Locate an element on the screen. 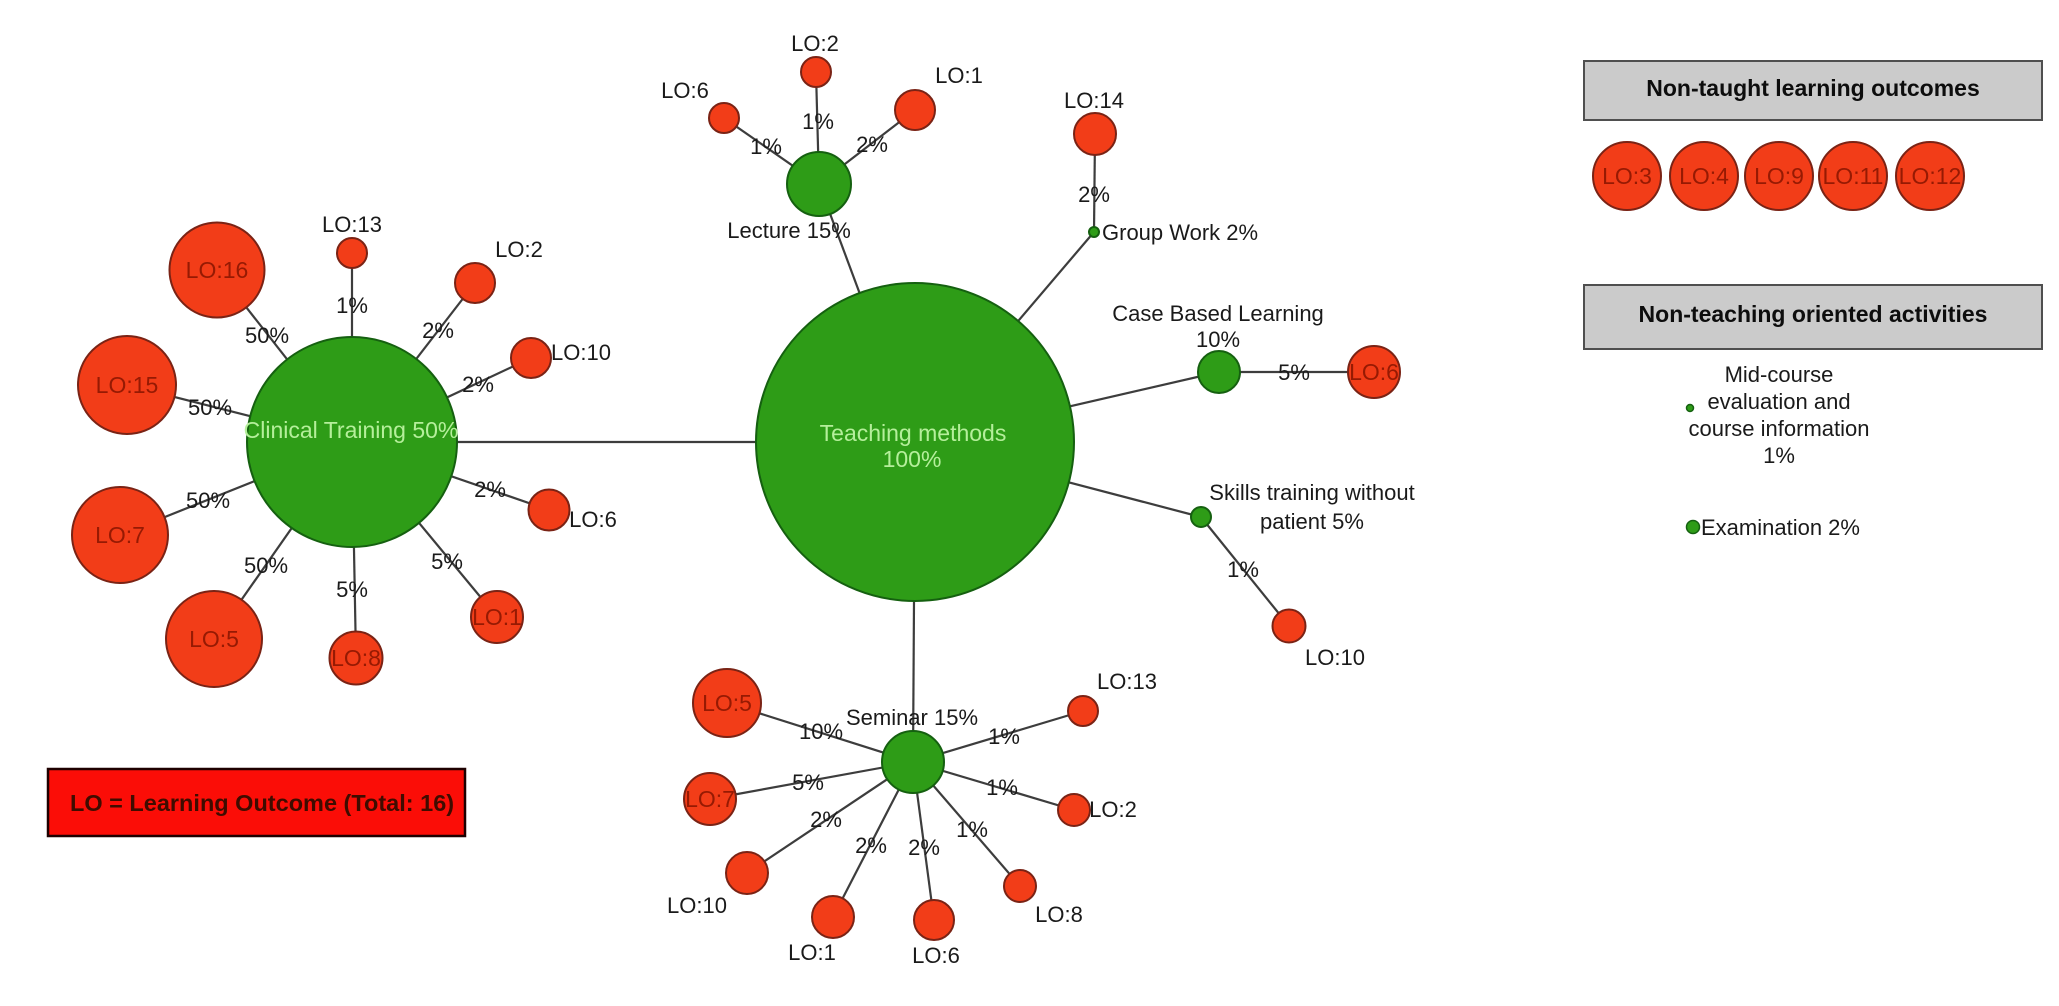 Image resolution: width=2059 pixels, height=1006 pixels. svg-text: LO:15 is located at coordinates (127, 385).